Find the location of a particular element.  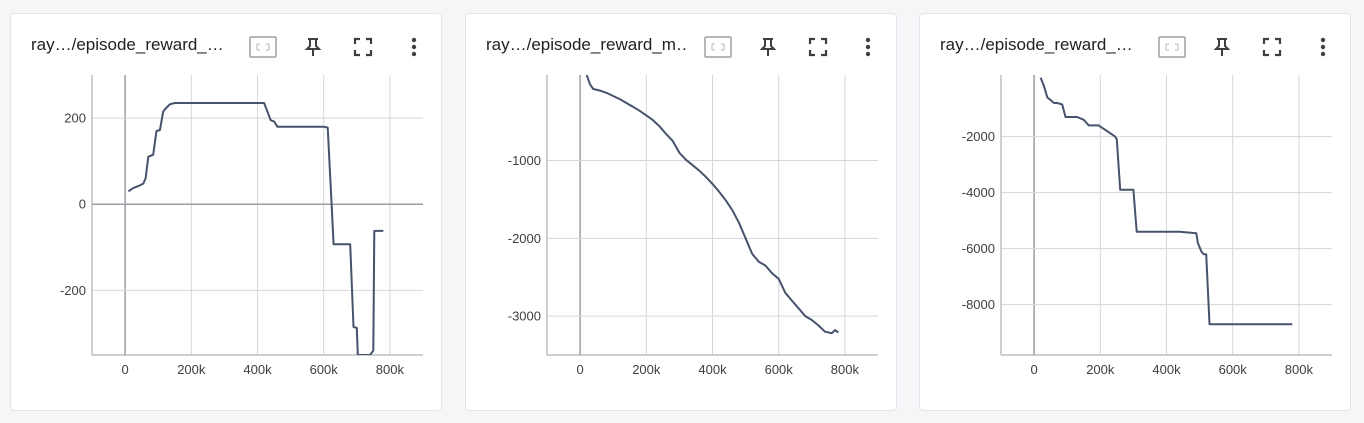

y-tick-label: -6000 is located at coordinates (978, 248).